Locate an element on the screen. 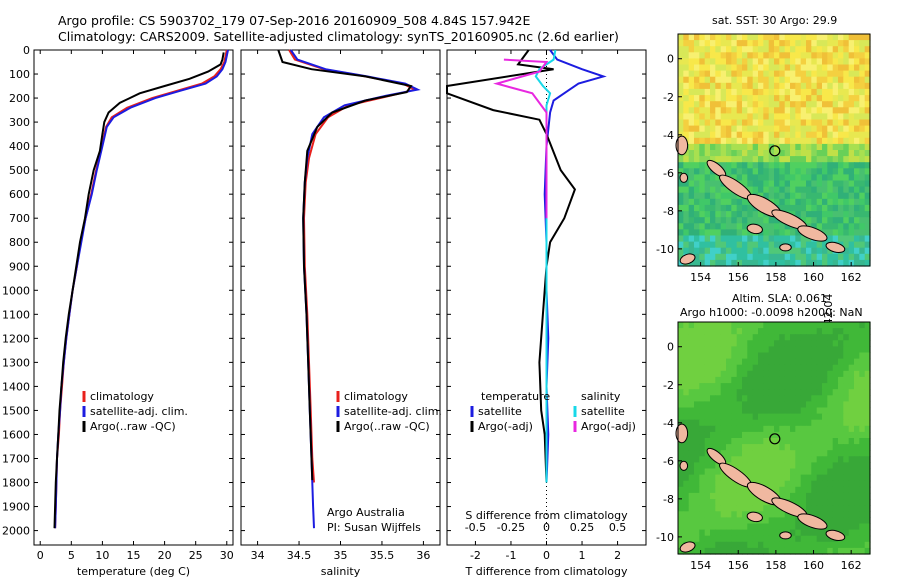  map-y-tick-label: -6 is located at coordinates (668, 173).